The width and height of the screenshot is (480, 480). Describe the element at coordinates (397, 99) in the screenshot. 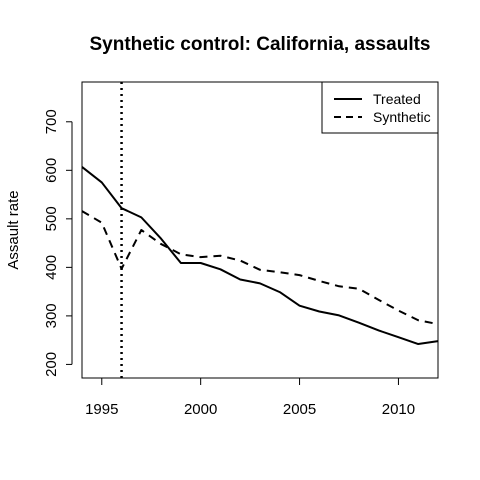

I see `legend-label-treated: Treated` at that location.